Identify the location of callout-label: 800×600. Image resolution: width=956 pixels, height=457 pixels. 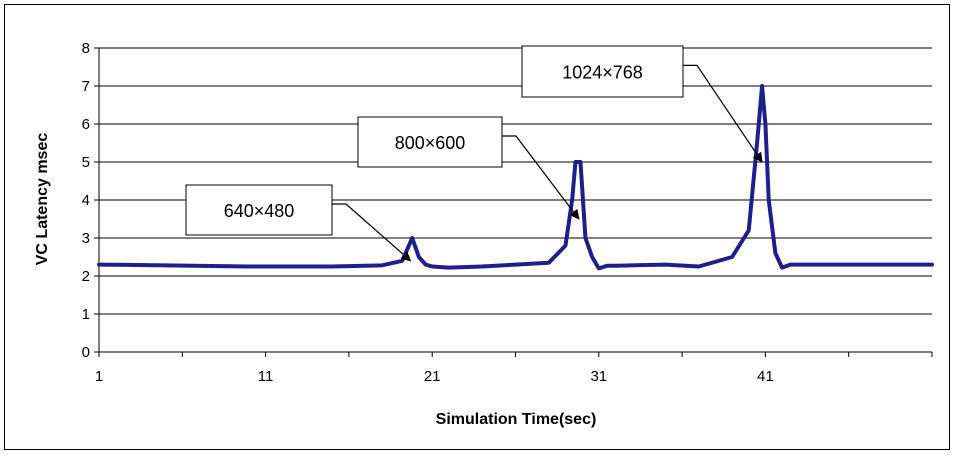
(430, 143).